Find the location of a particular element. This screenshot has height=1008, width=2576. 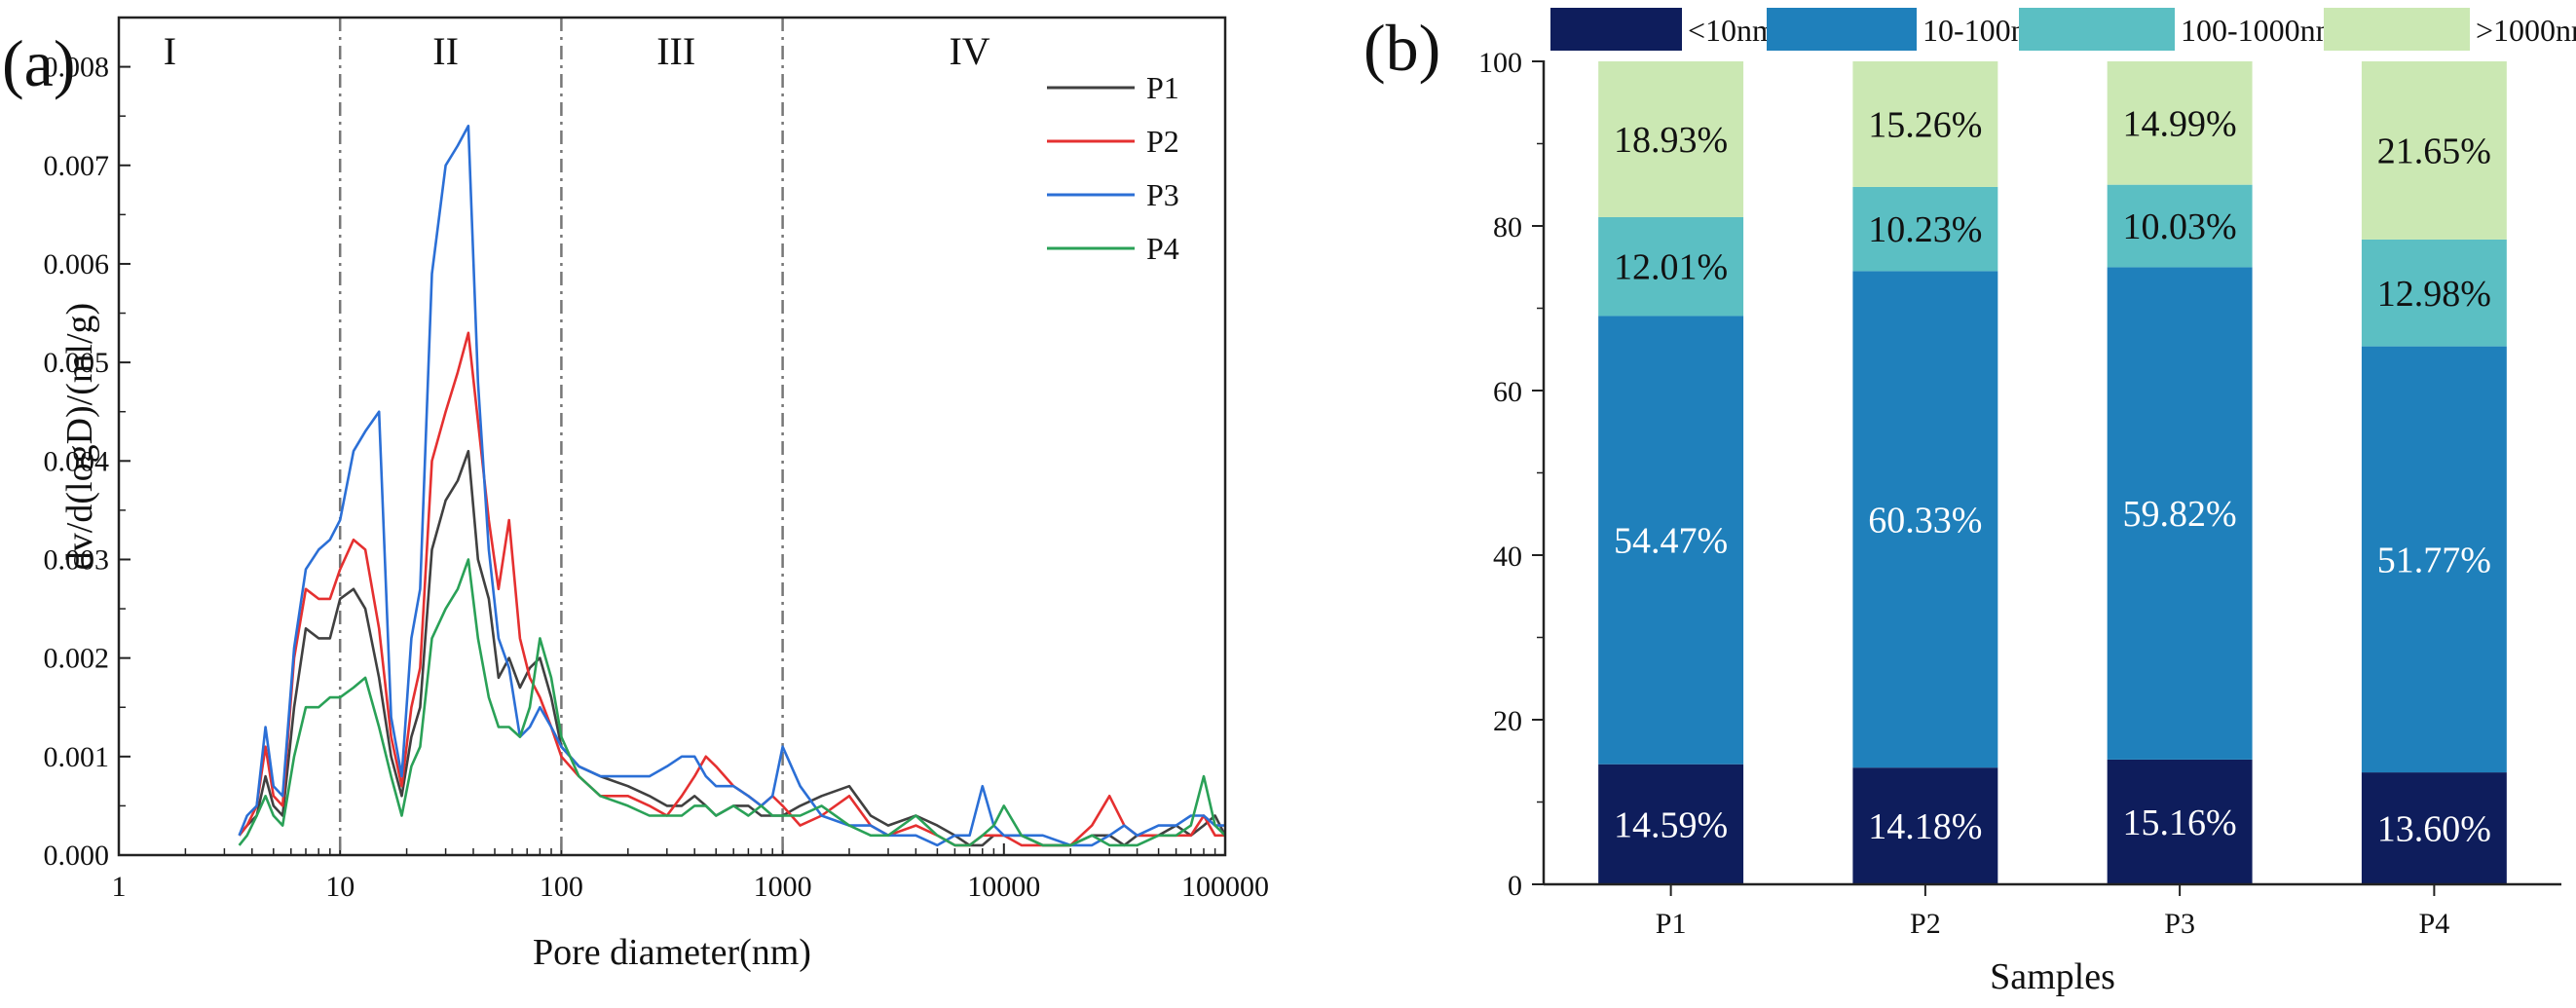

x-axis-title-a: Pore diameter(nm) is located at coordinates (672, 952).